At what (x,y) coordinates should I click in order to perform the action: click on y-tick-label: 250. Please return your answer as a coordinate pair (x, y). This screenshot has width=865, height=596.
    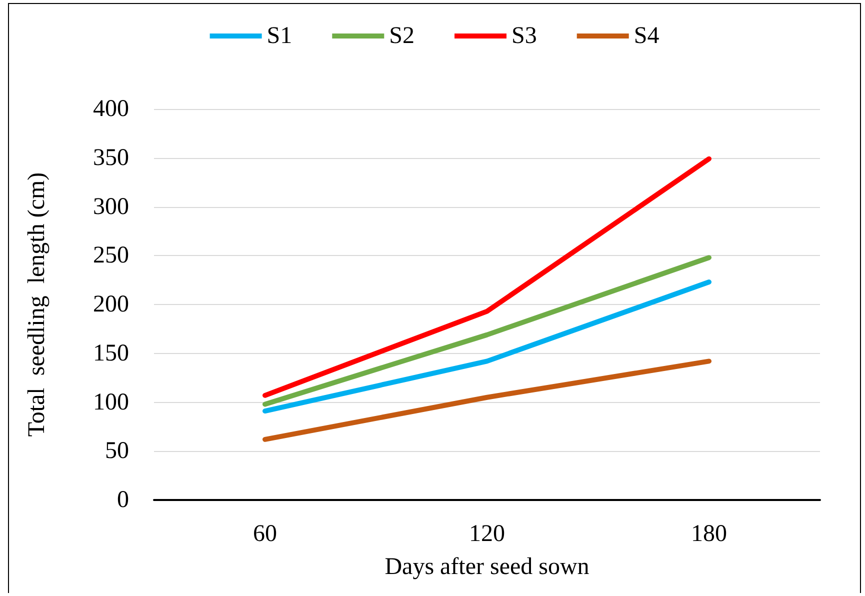
    Looking at the image, I should click on (111, 255).